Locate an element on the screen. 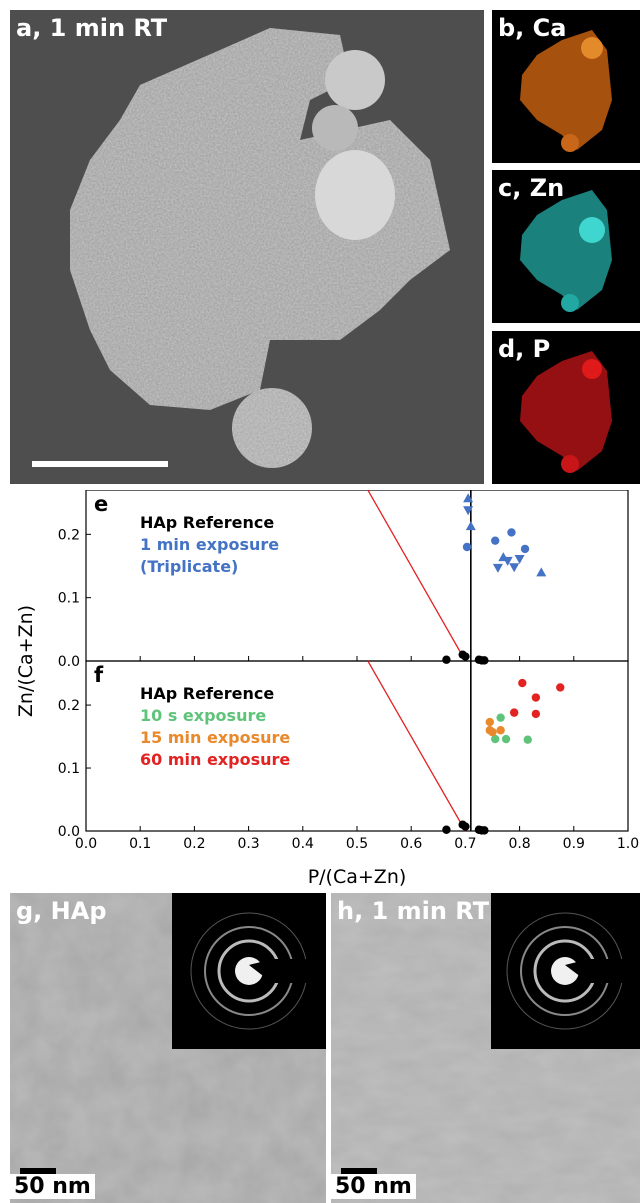 The width and height of the screenshot is (640, 1203). x-tick-label: 1.0 is located at coordinates (628, 844).